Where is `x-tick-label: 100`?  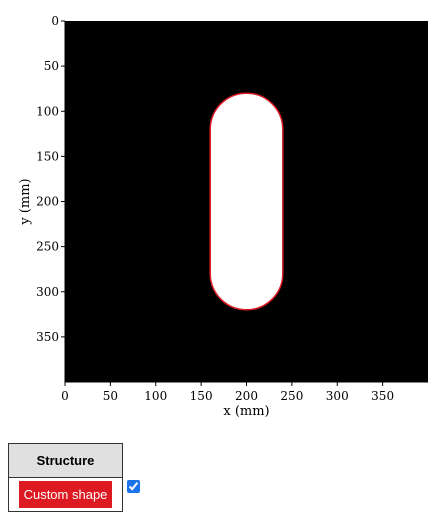
x-tick-label: 100 is located at coordinates (155, 396).